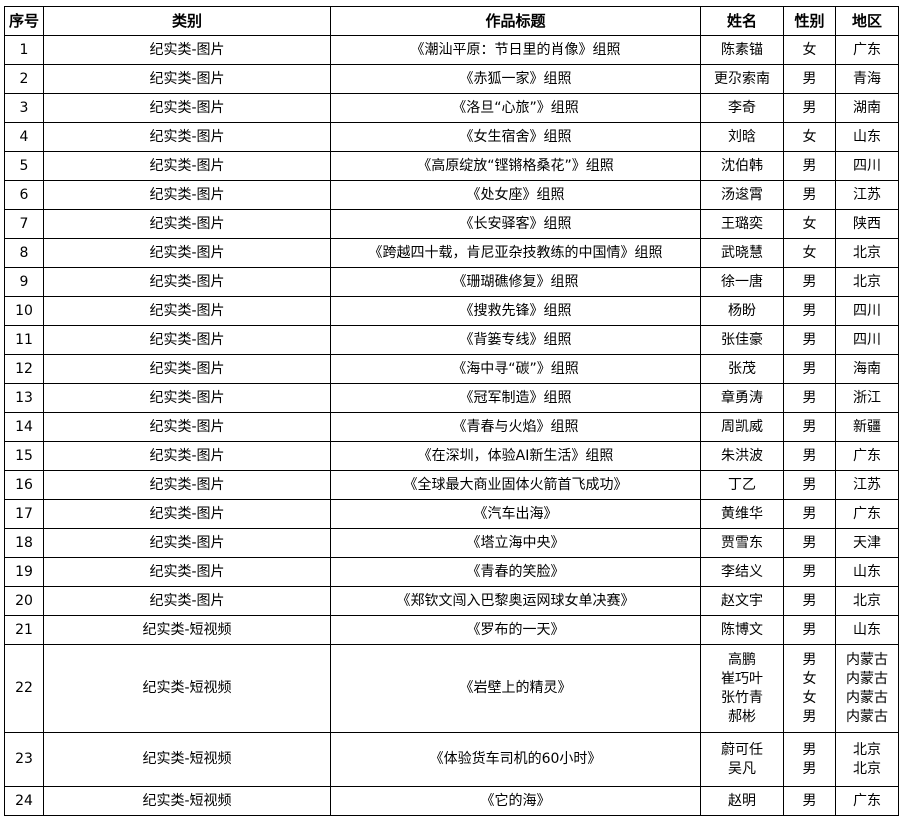  Describe the element at coordinates (515, 224) in the screenshot. I see `cell-title: 《长安驿客》组照` at that location.